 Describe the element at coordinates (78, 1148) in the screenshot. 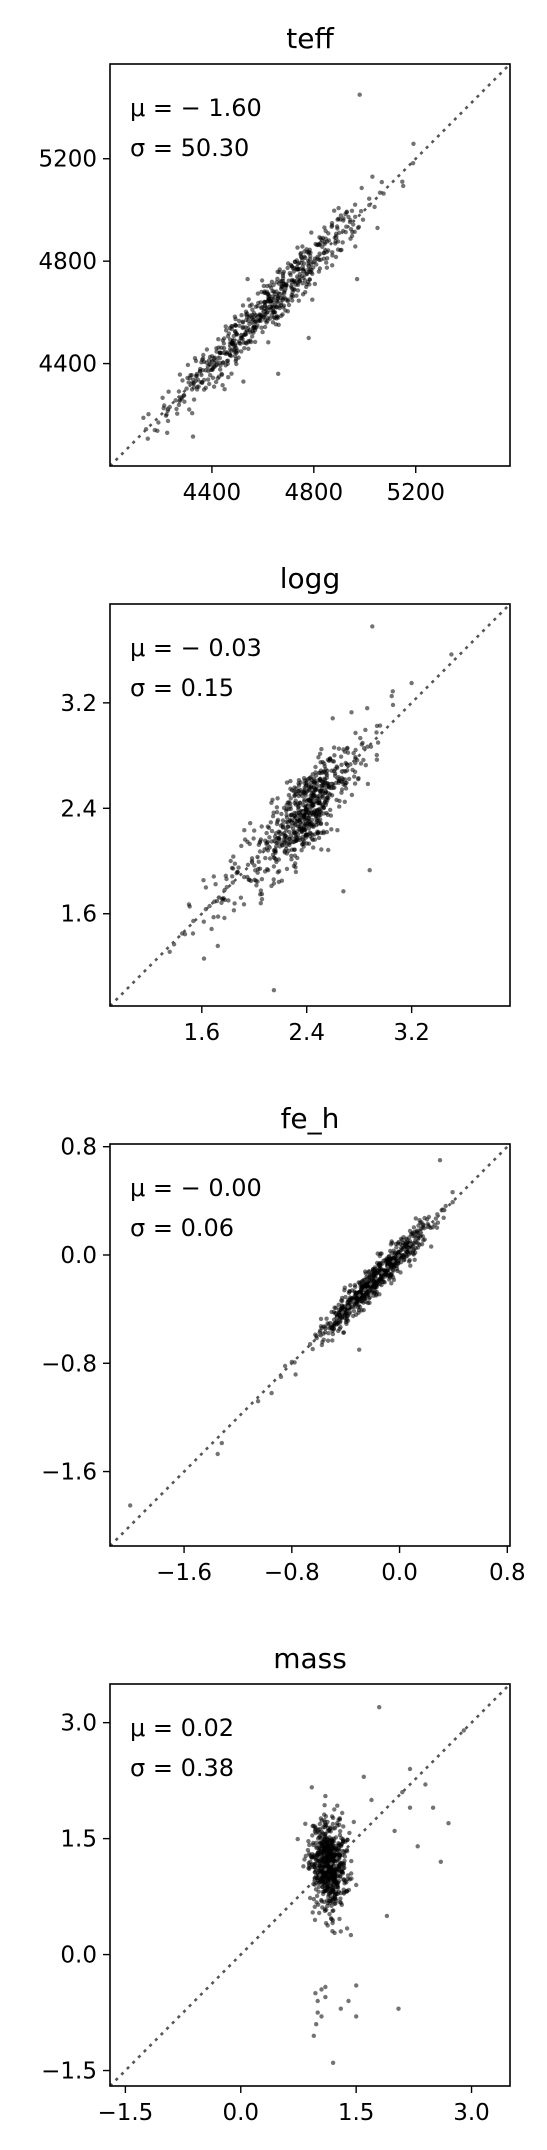

I see `y-tick-label: 0.8` at that location.